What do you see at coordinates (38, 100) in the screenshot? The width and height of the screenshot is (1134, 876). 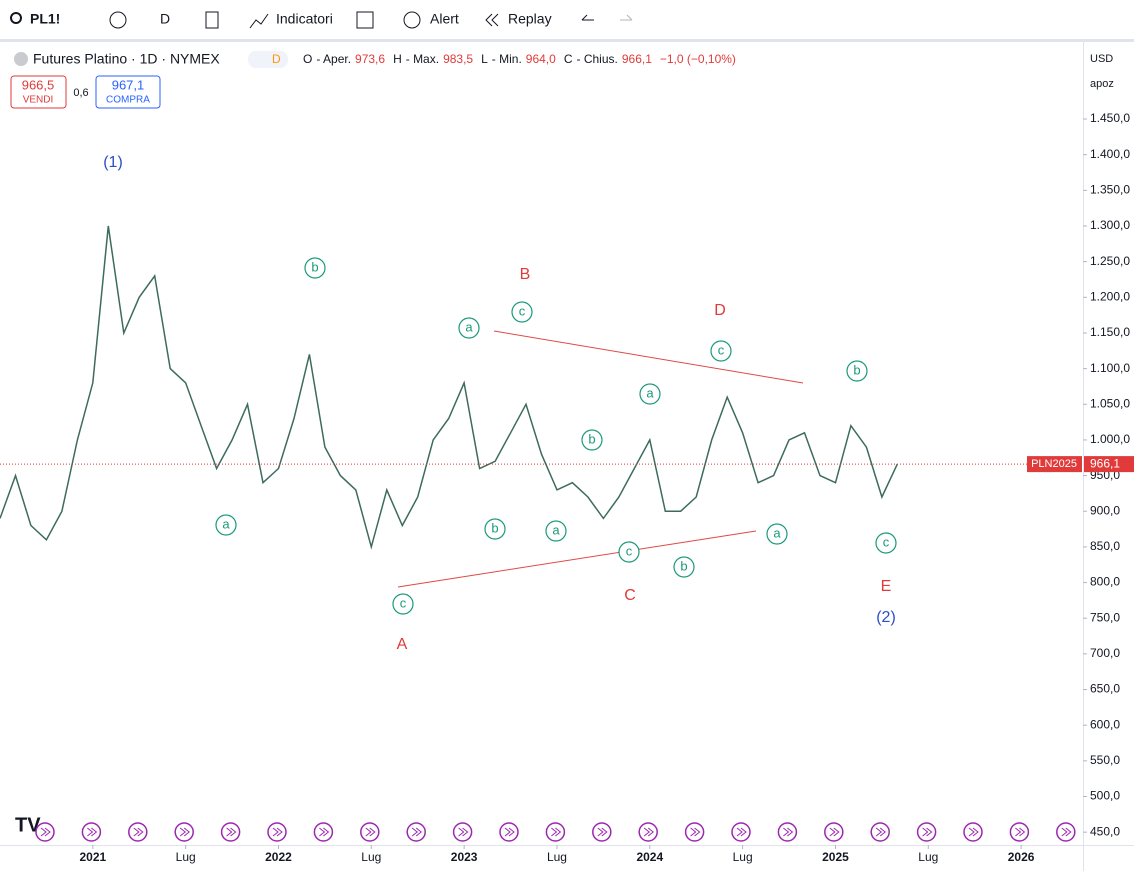 I see `sell-label: VENDI` at bounding box center [38, 100].